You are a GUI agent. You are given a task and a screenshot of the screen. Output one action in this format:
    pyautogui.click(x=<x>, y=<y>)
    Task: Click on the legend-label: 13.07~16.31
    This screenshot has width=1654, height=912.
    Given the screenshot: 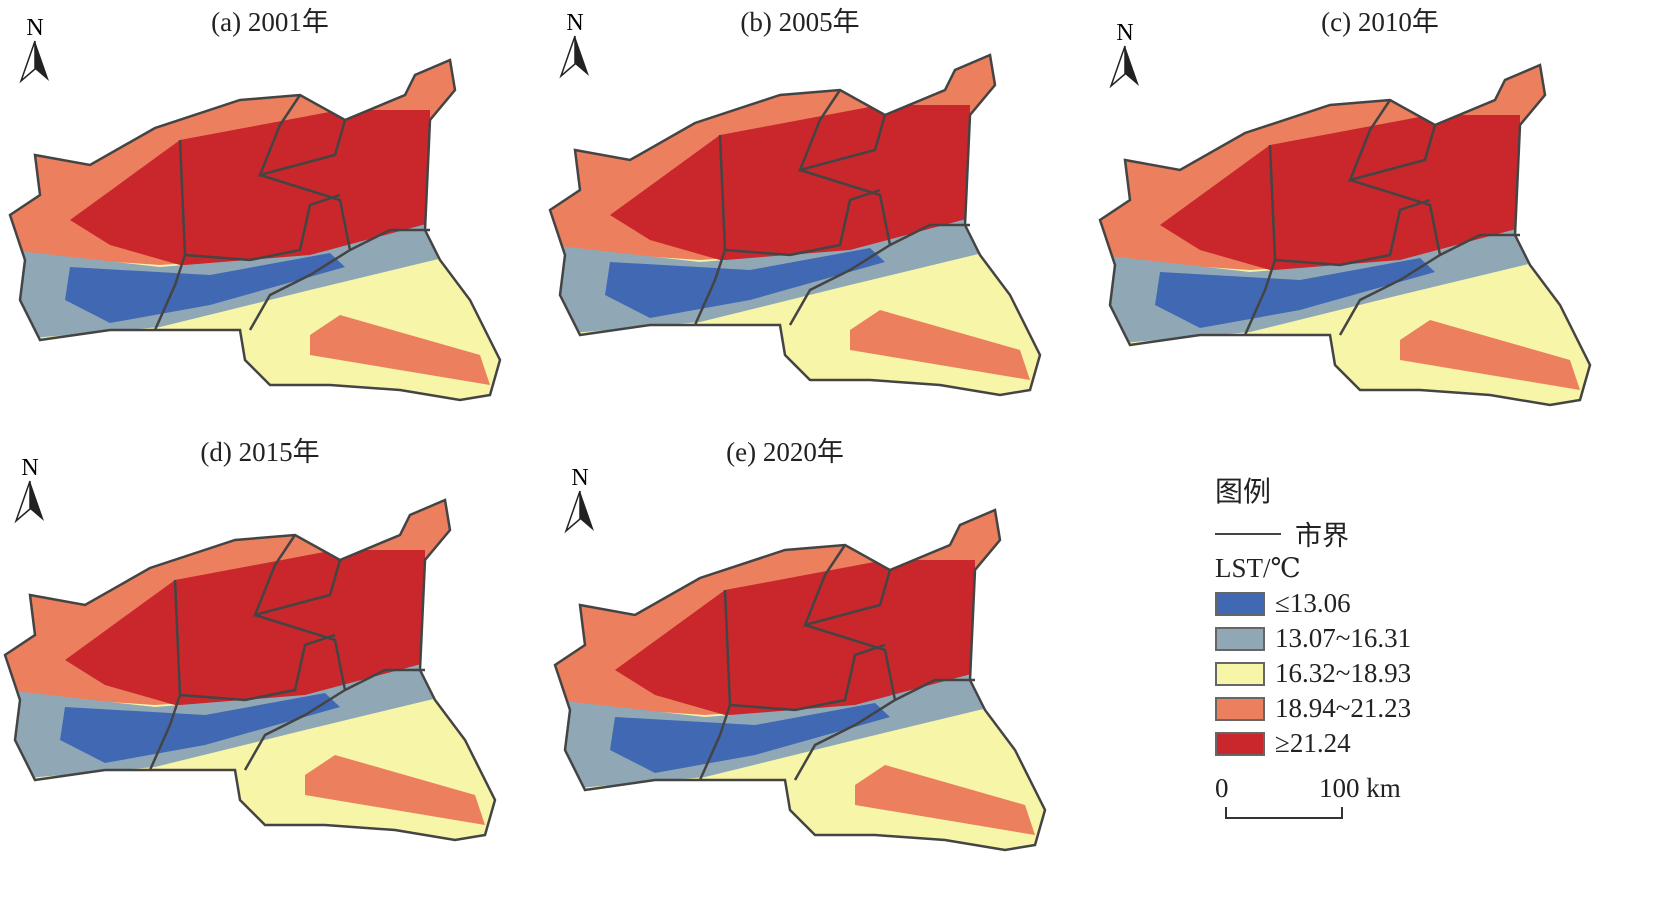 What is the action you would take?
    pyautogui.click(x=1343, y=638)
    